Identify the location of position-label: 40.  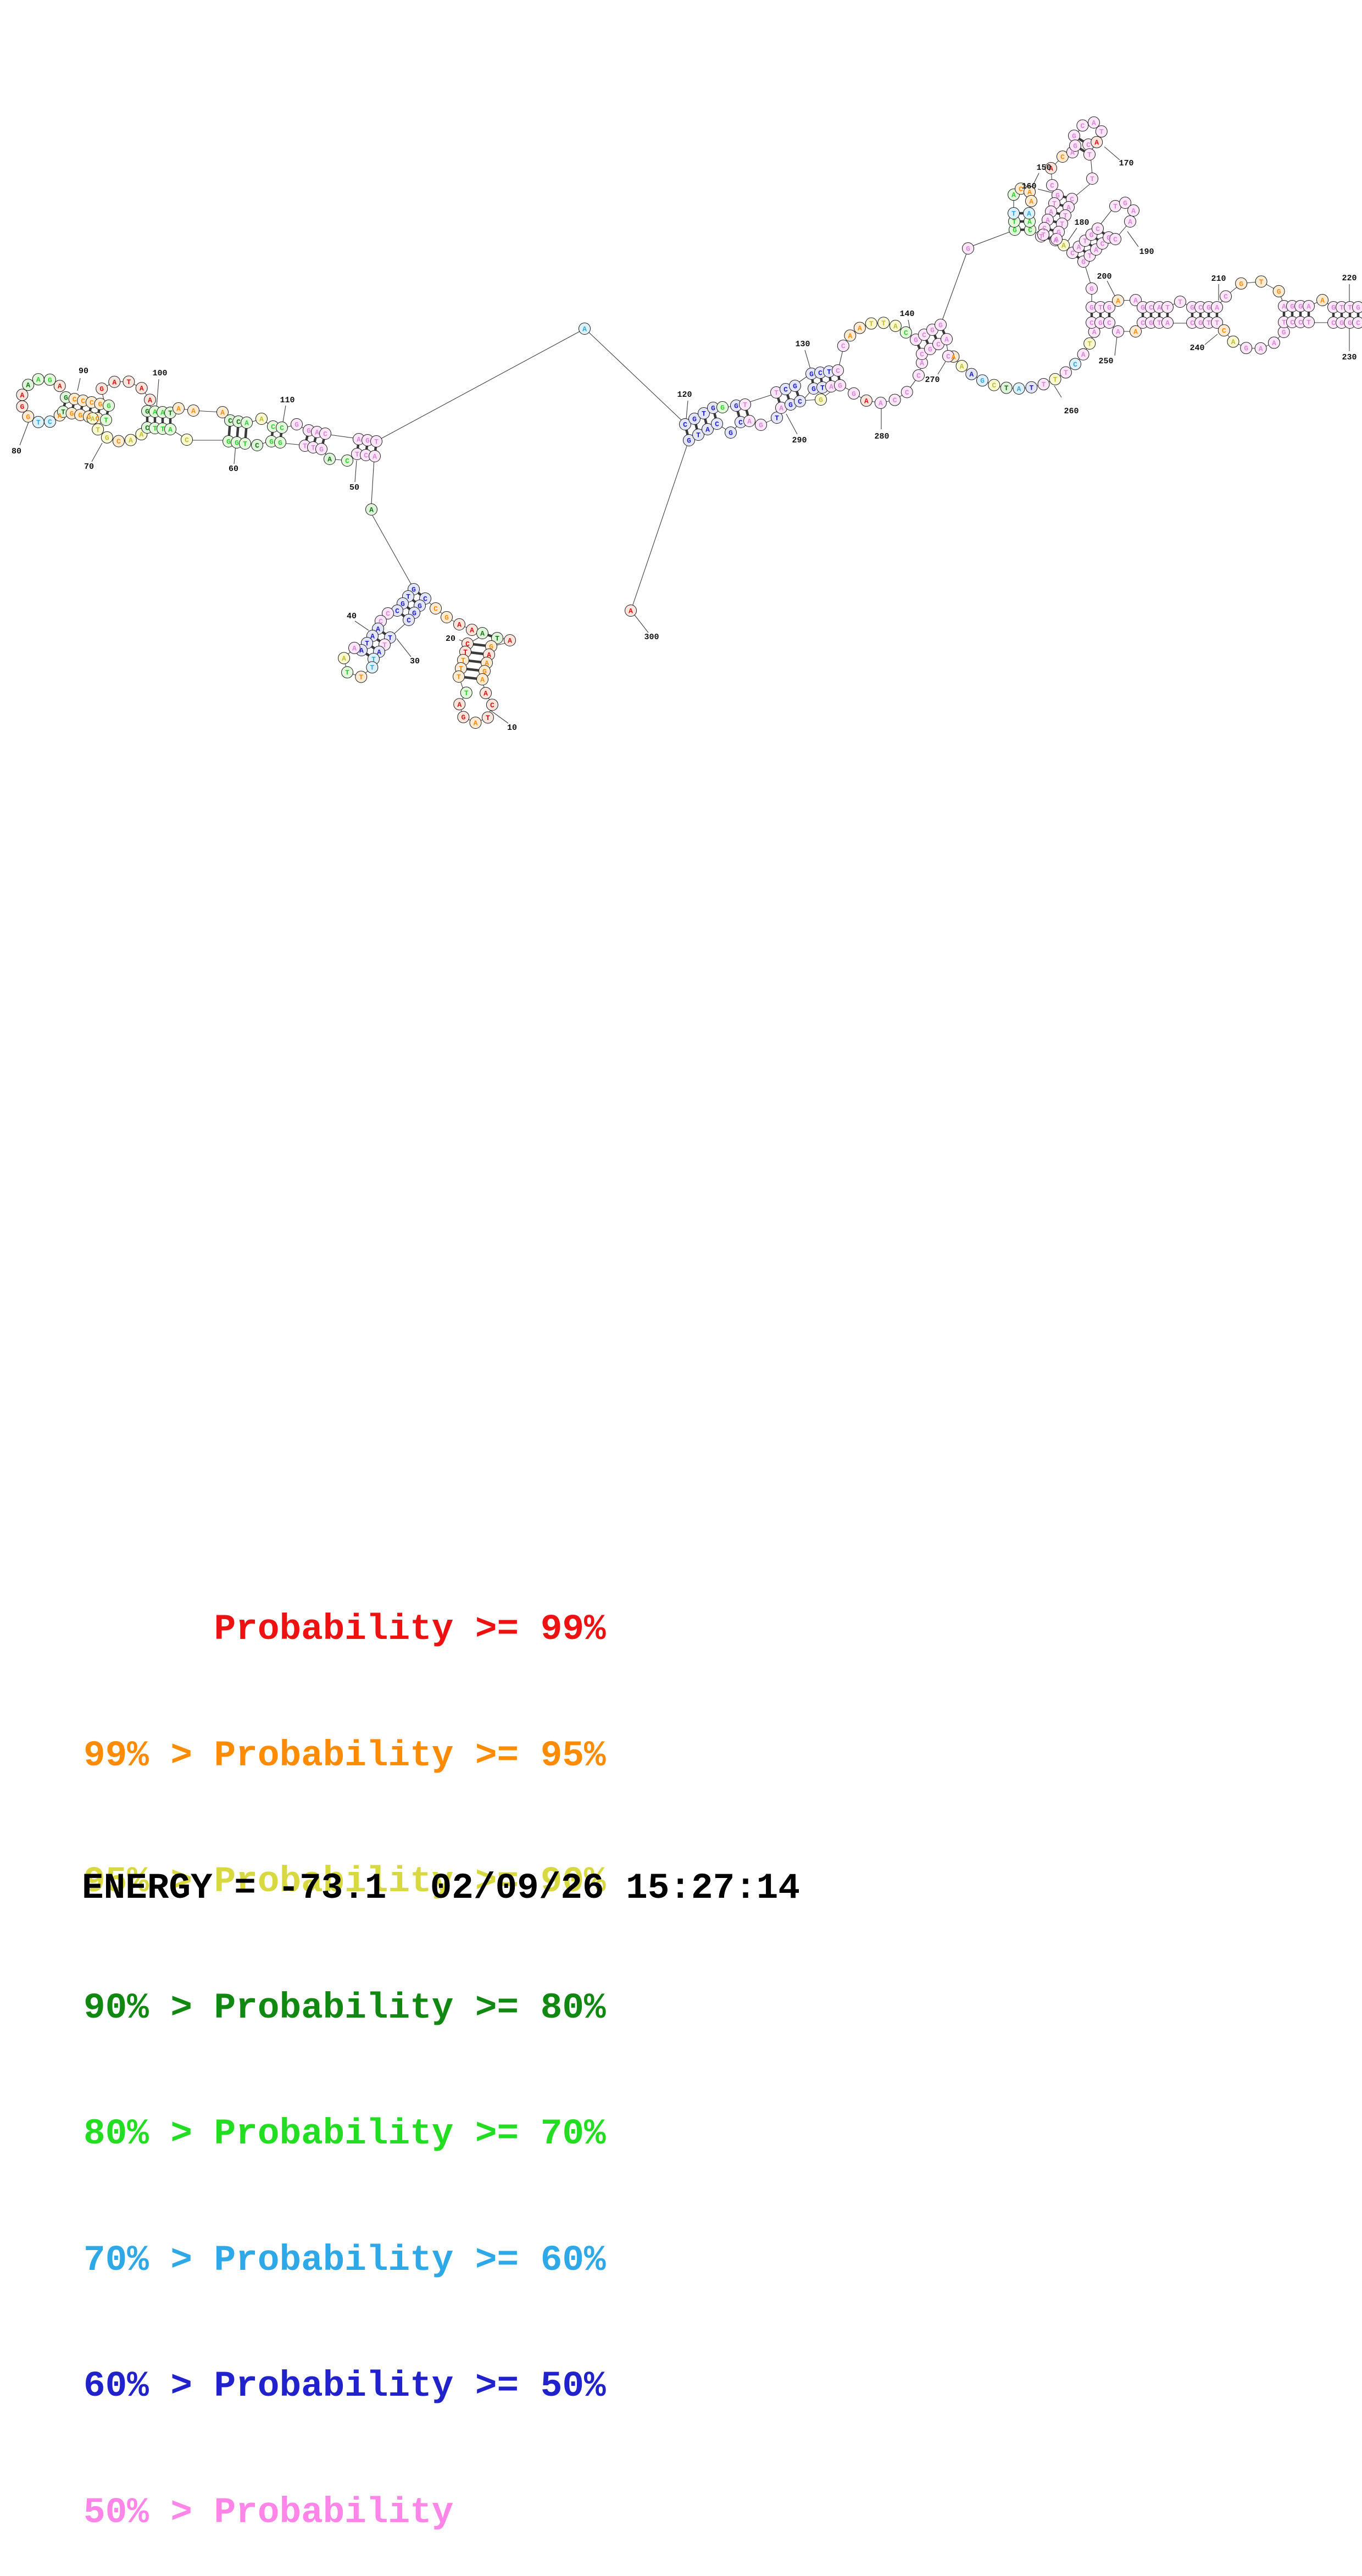
(352, 616).